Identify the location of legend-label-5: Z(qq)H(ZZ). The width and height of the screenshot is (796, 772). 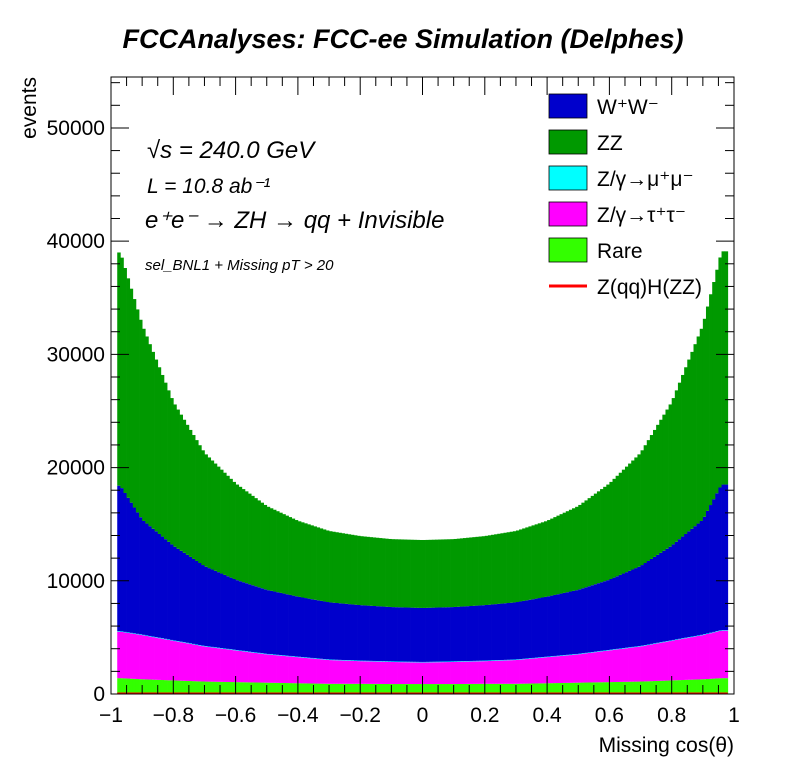
(649, 287).